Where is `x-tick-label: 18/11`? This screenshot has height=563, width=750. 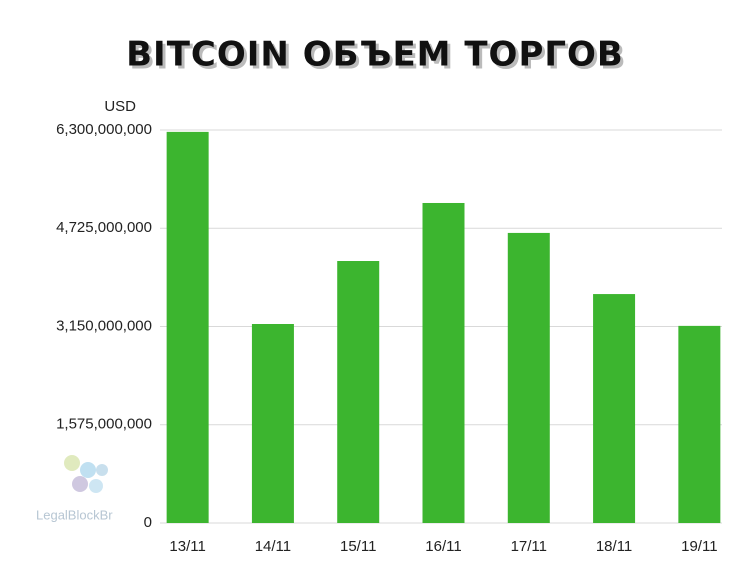 x-tick-label: 18/11 is located at coordinates (614, 546).